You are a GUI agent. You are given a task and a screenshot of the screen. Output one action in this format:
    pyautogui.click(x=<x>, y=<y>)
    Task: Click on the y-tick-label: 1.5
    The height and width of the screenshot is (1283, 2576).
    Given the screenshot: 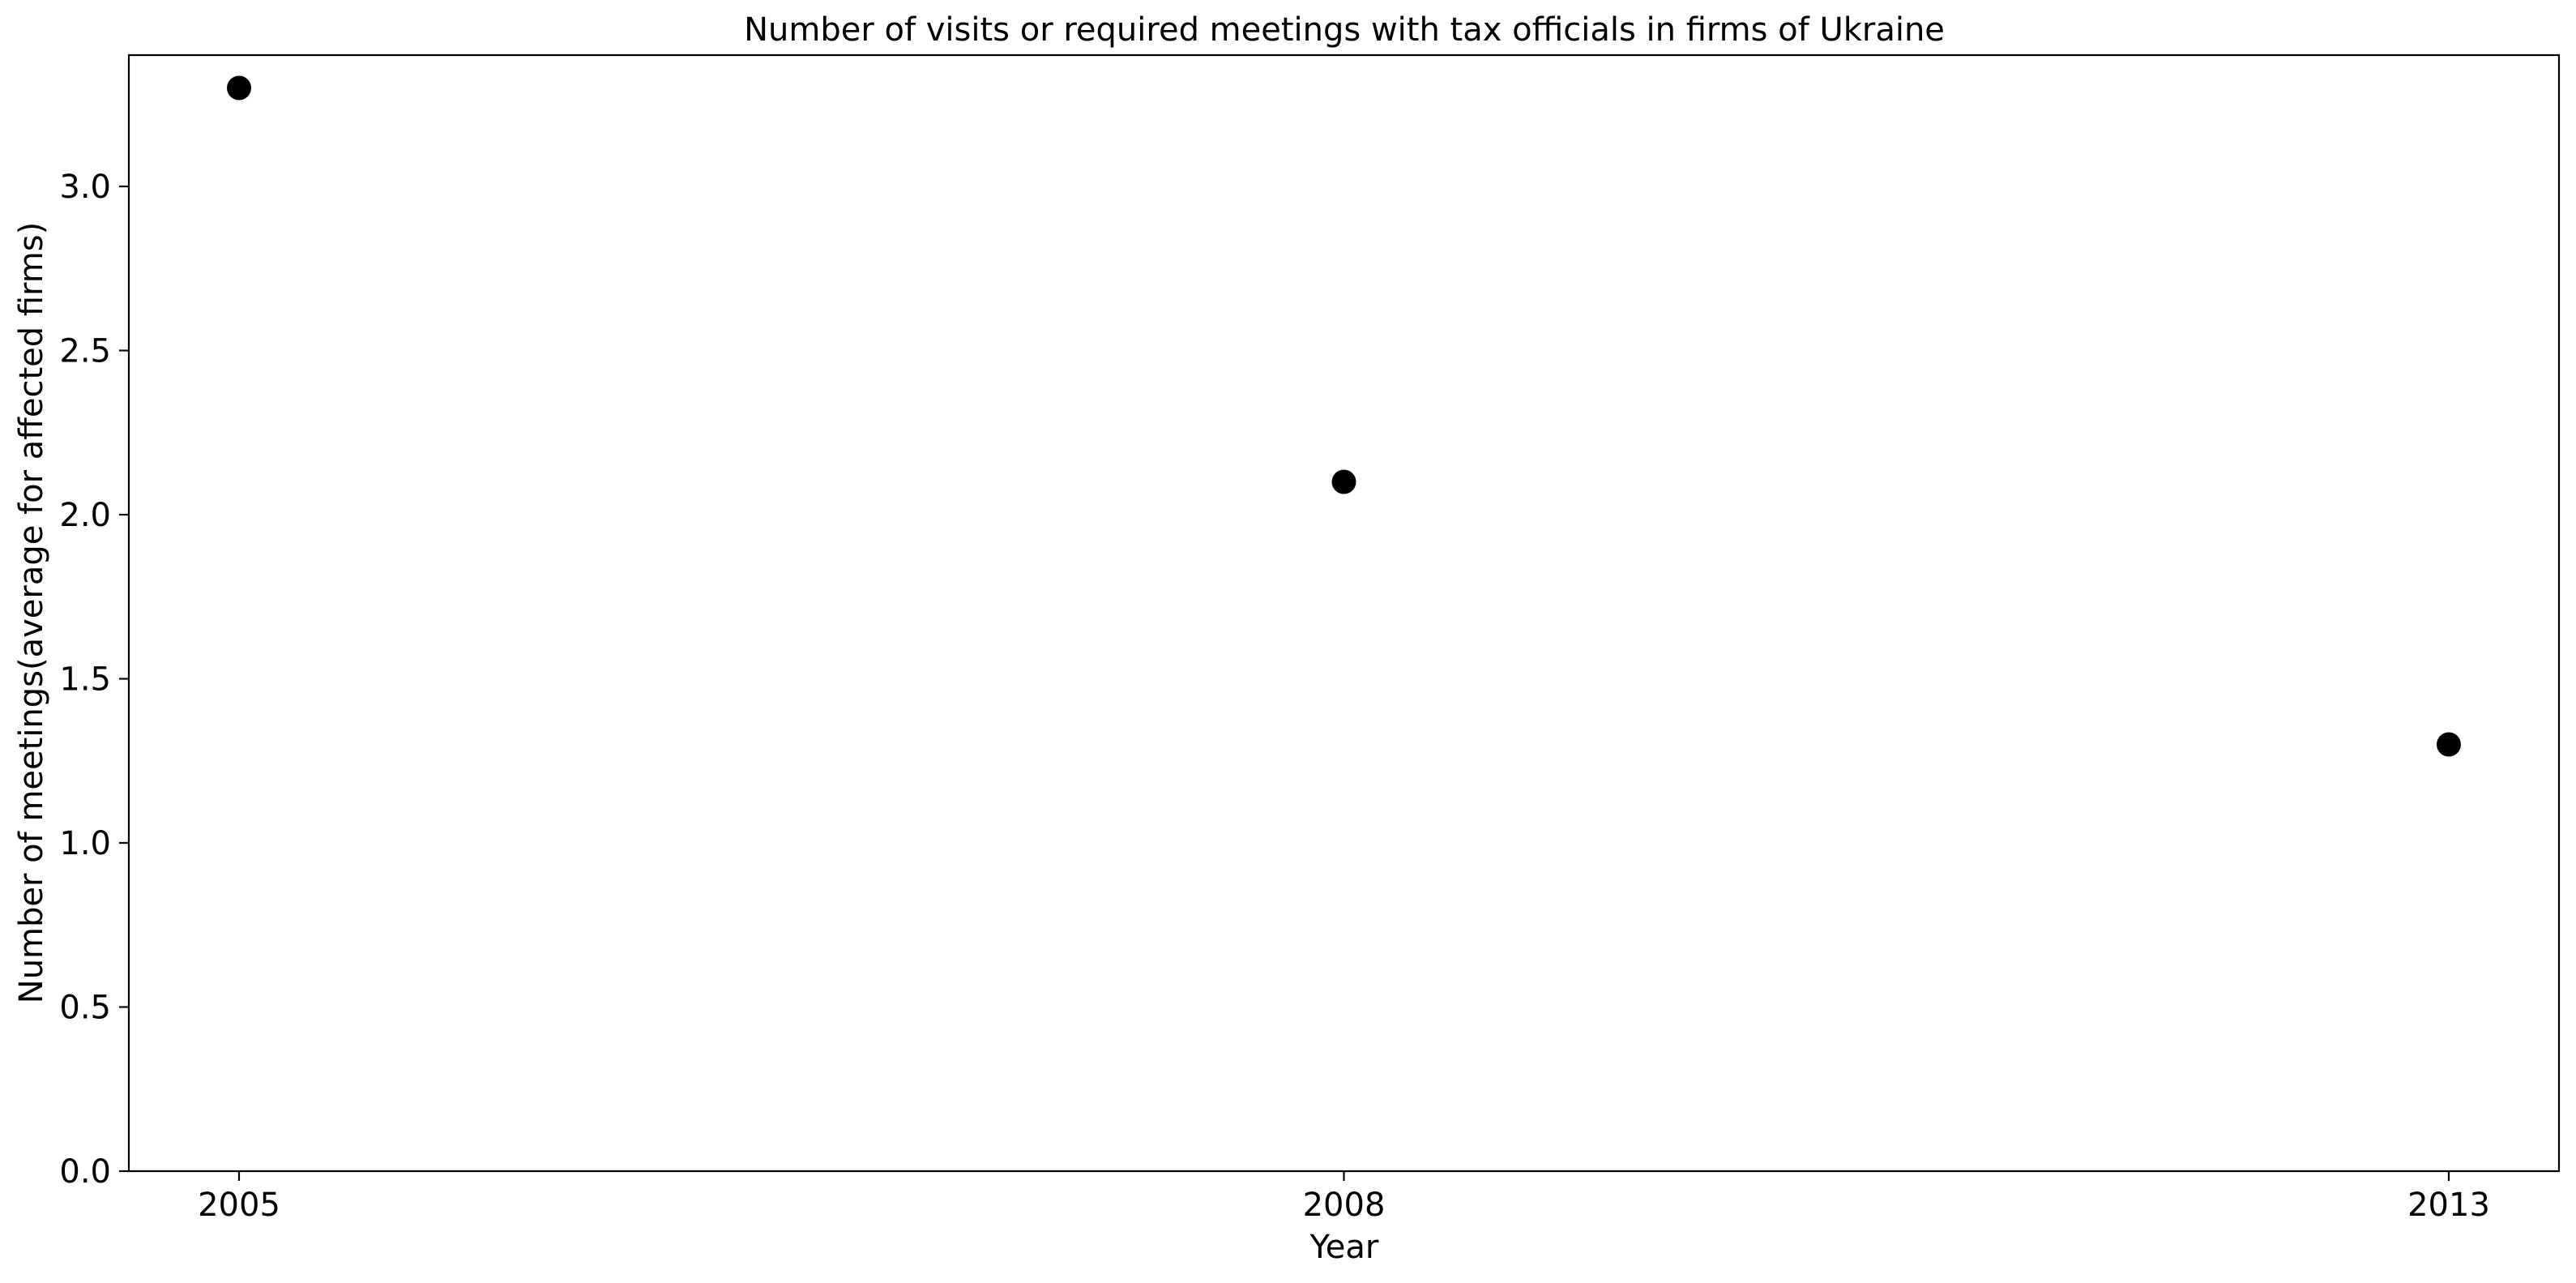 What is the action you would take?
    pyautogui.click(x=85, y=680)
    